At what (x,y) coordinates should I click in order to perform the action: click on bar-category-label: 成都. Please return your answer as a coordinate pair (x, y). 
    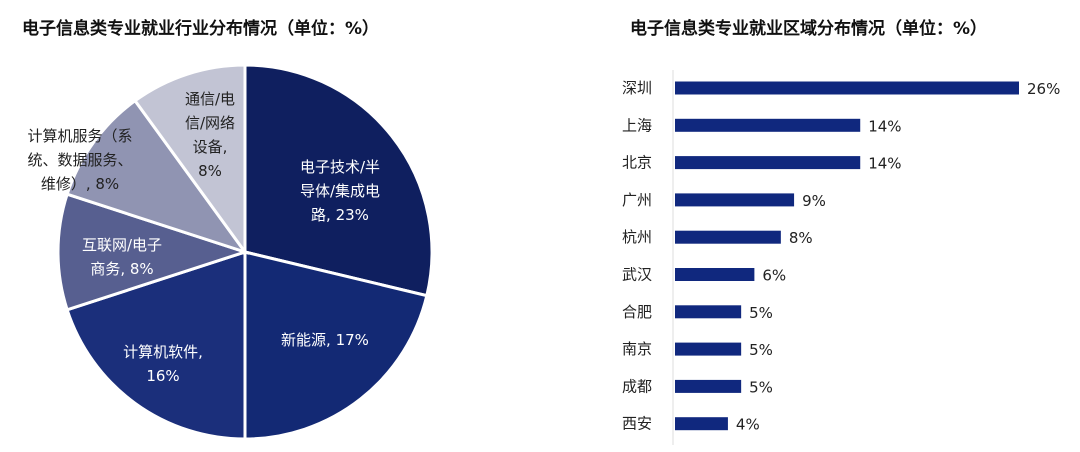
    Looking at the image, I should click on (637, 386).